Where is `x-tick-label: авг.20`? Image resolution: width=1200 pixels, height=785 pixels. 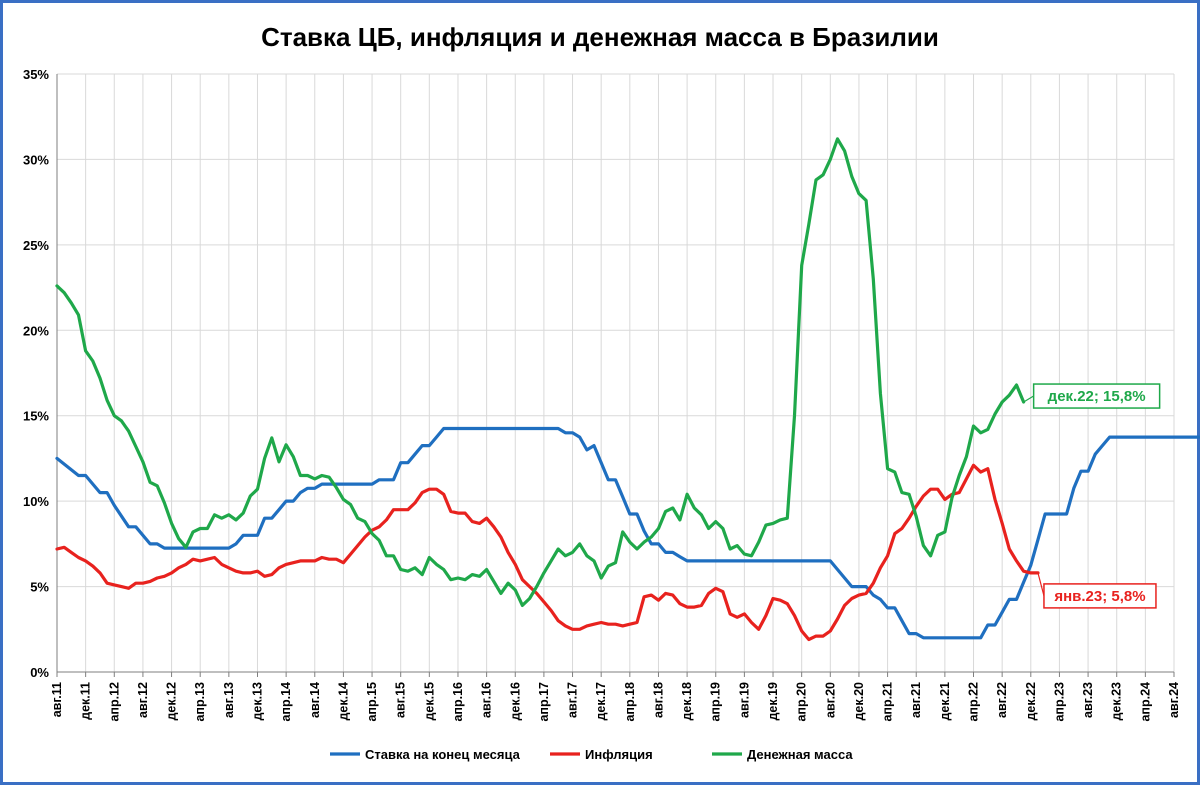 x-tick-label: авг.20 is located at coordinates (830, 700).